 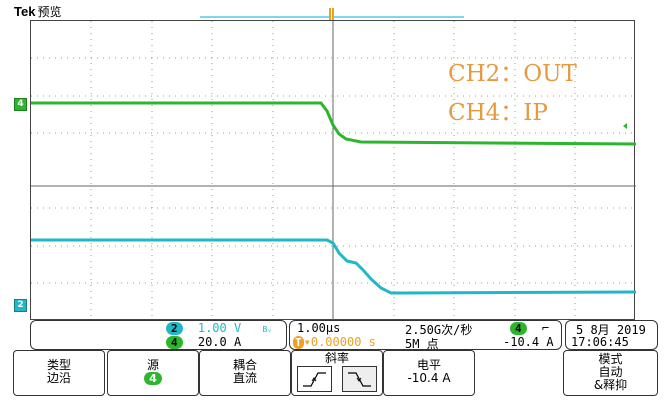 I want to click on trigger-source-badge: 4, so click(x=518, y=328).